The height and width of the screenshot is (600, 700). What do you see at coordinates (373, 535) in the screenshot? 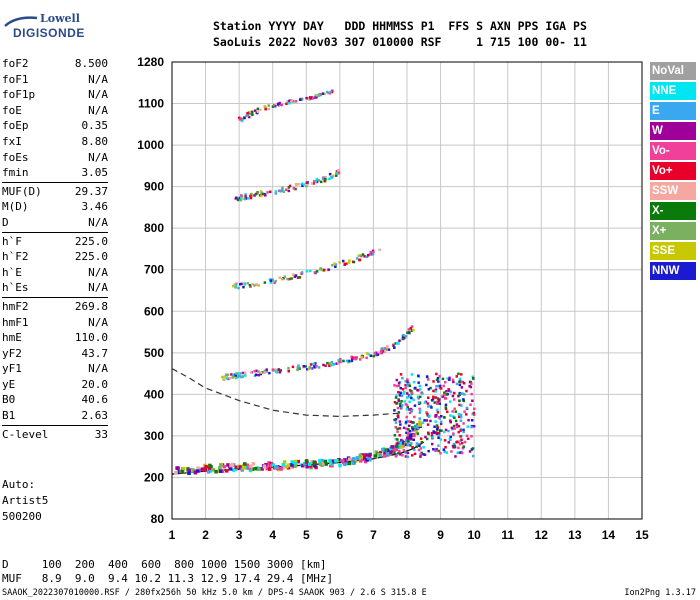
I see `x-tick-label: 7` at bounding box center [373, 535].